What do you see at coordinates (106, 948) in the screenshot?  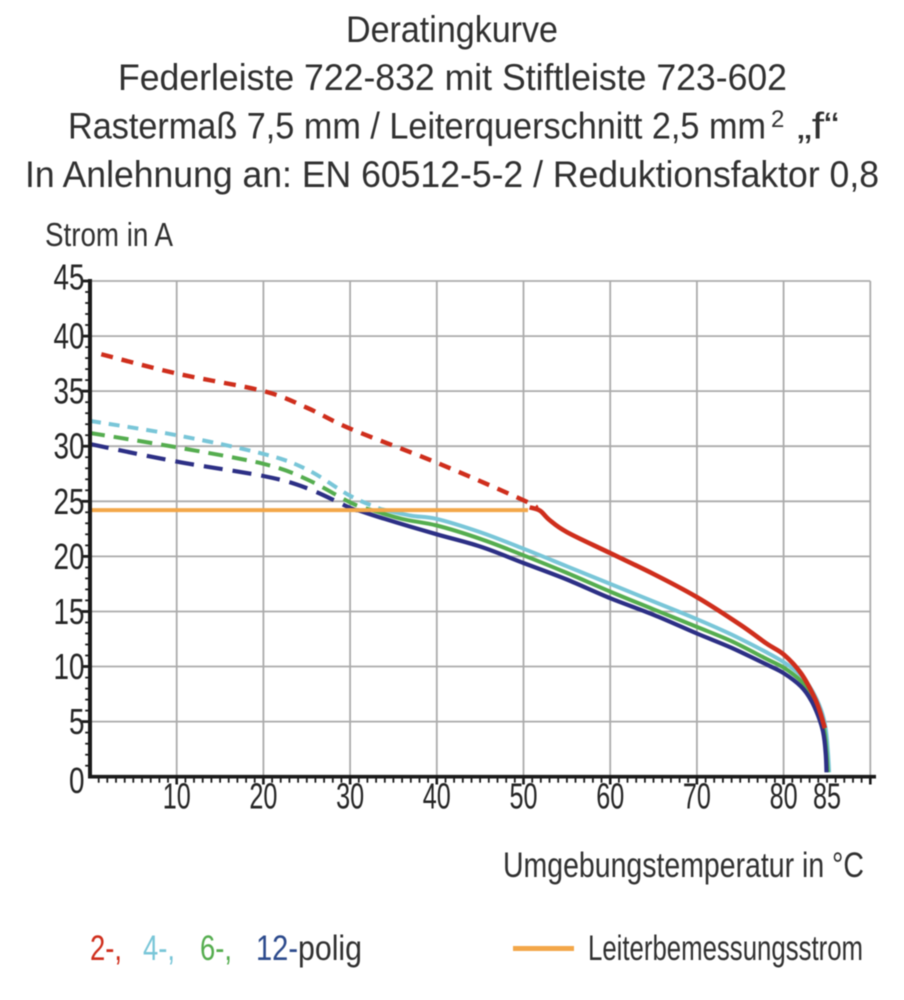 I see `svg-text: 2-,` at bounding box center [106, 948].